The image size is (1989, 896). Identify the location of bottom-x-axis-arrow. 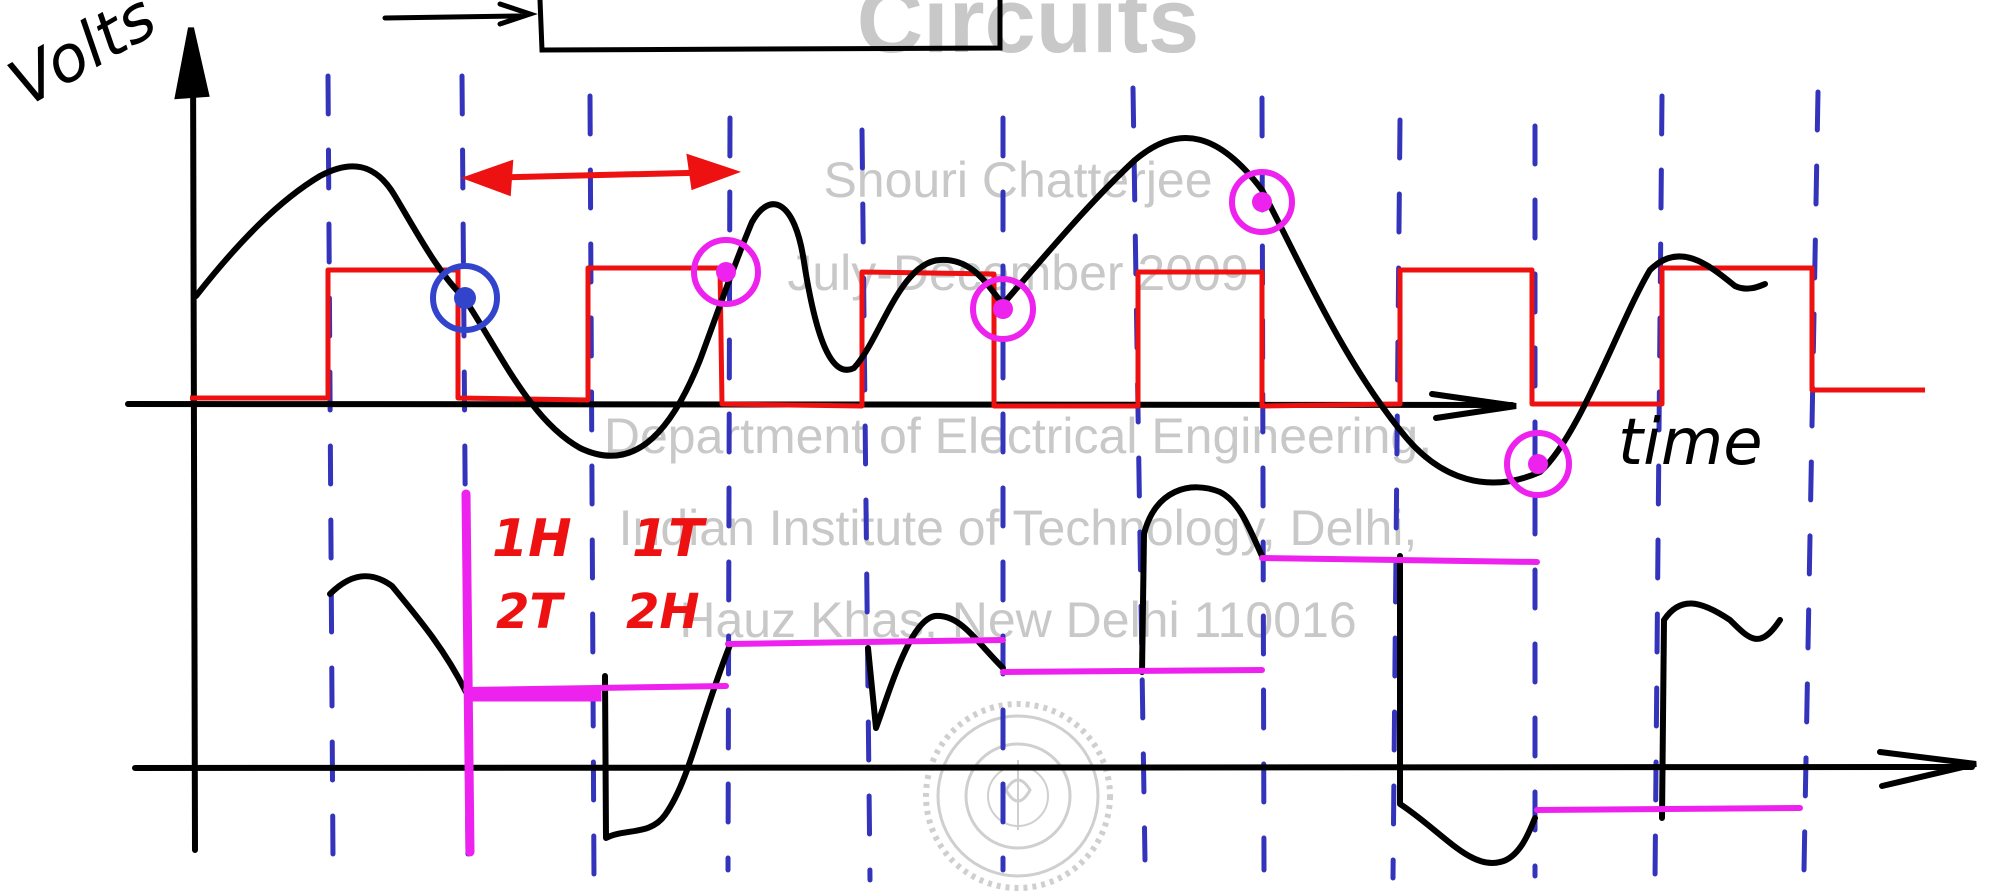
(1927, 769).